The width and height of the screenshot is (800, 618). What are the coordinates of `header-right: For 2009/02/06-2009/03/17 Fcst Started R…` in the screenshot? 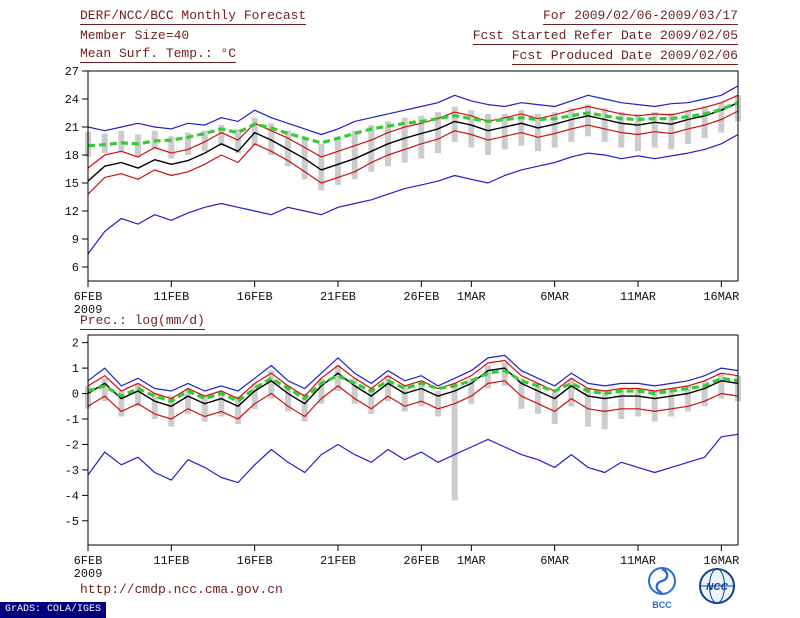 It's located at (605, 36).